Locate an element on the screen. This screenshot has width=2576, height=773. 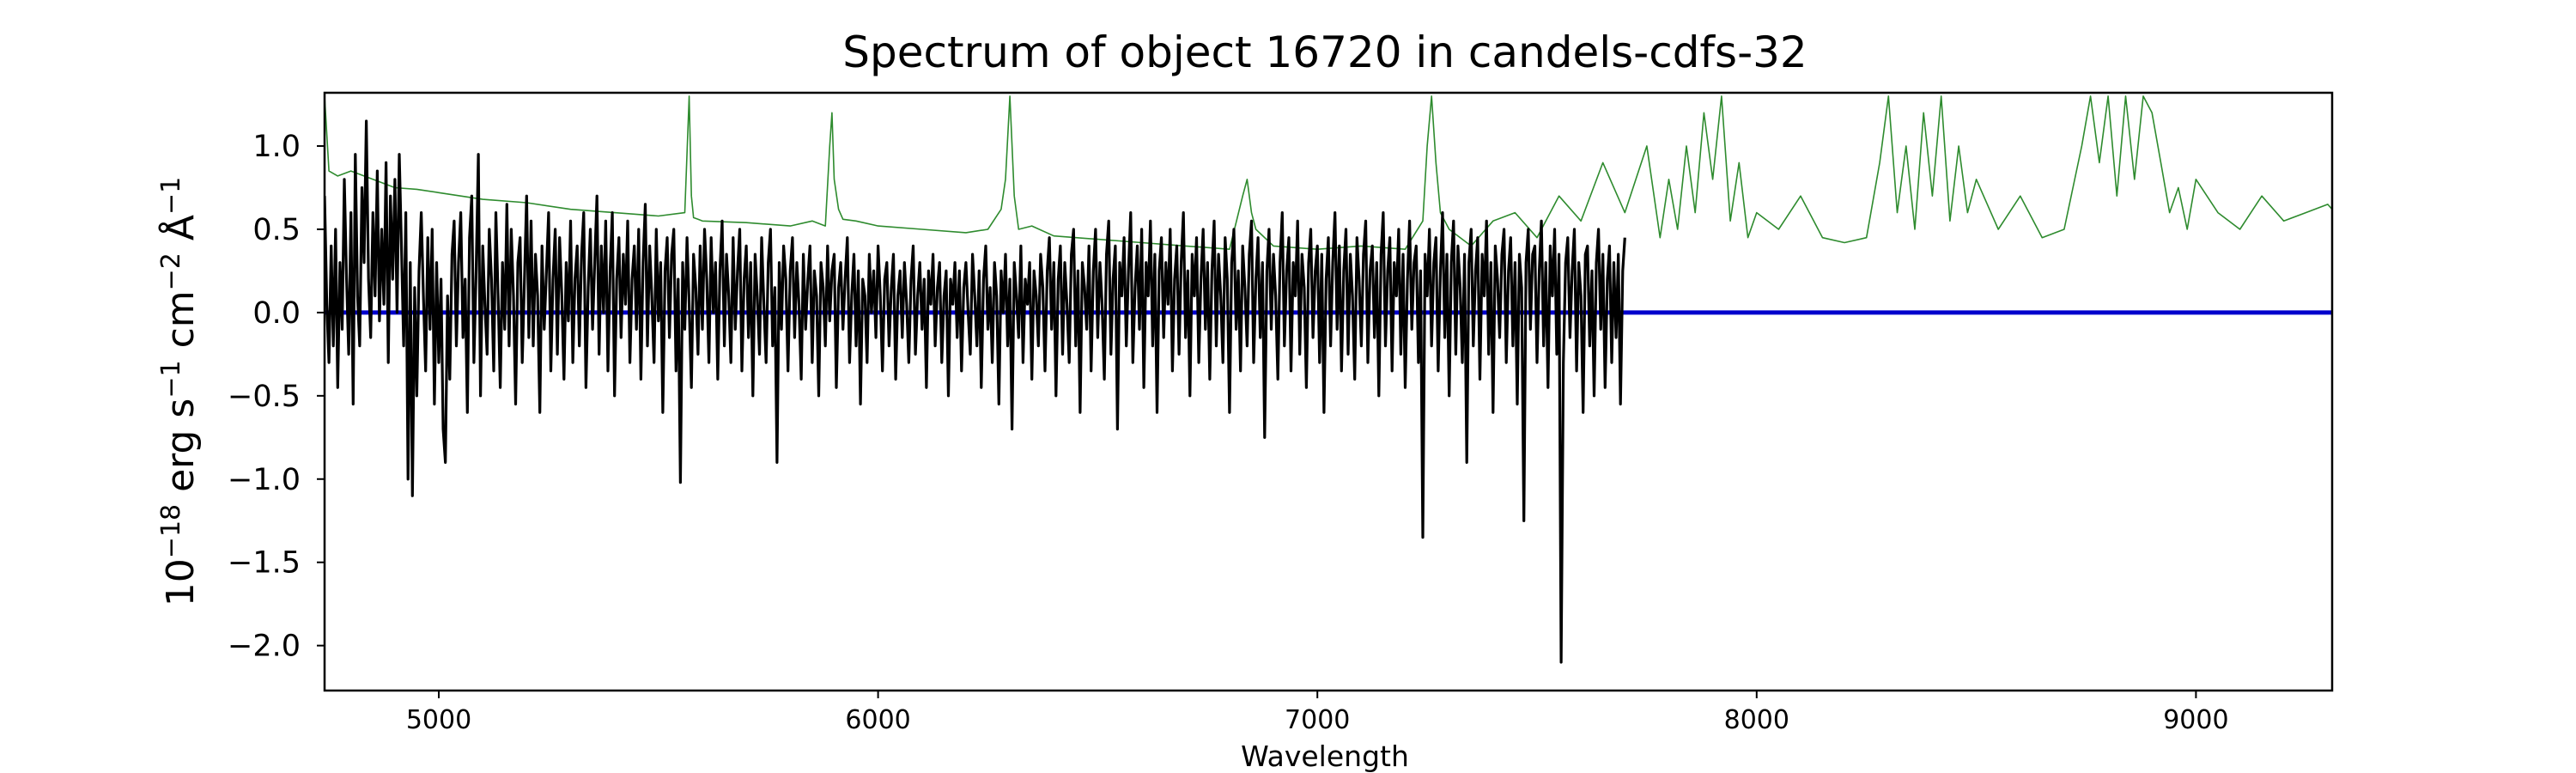
x-axis: 5000 6000 7000 8000 9000 is located at coordinates (1317, 713).